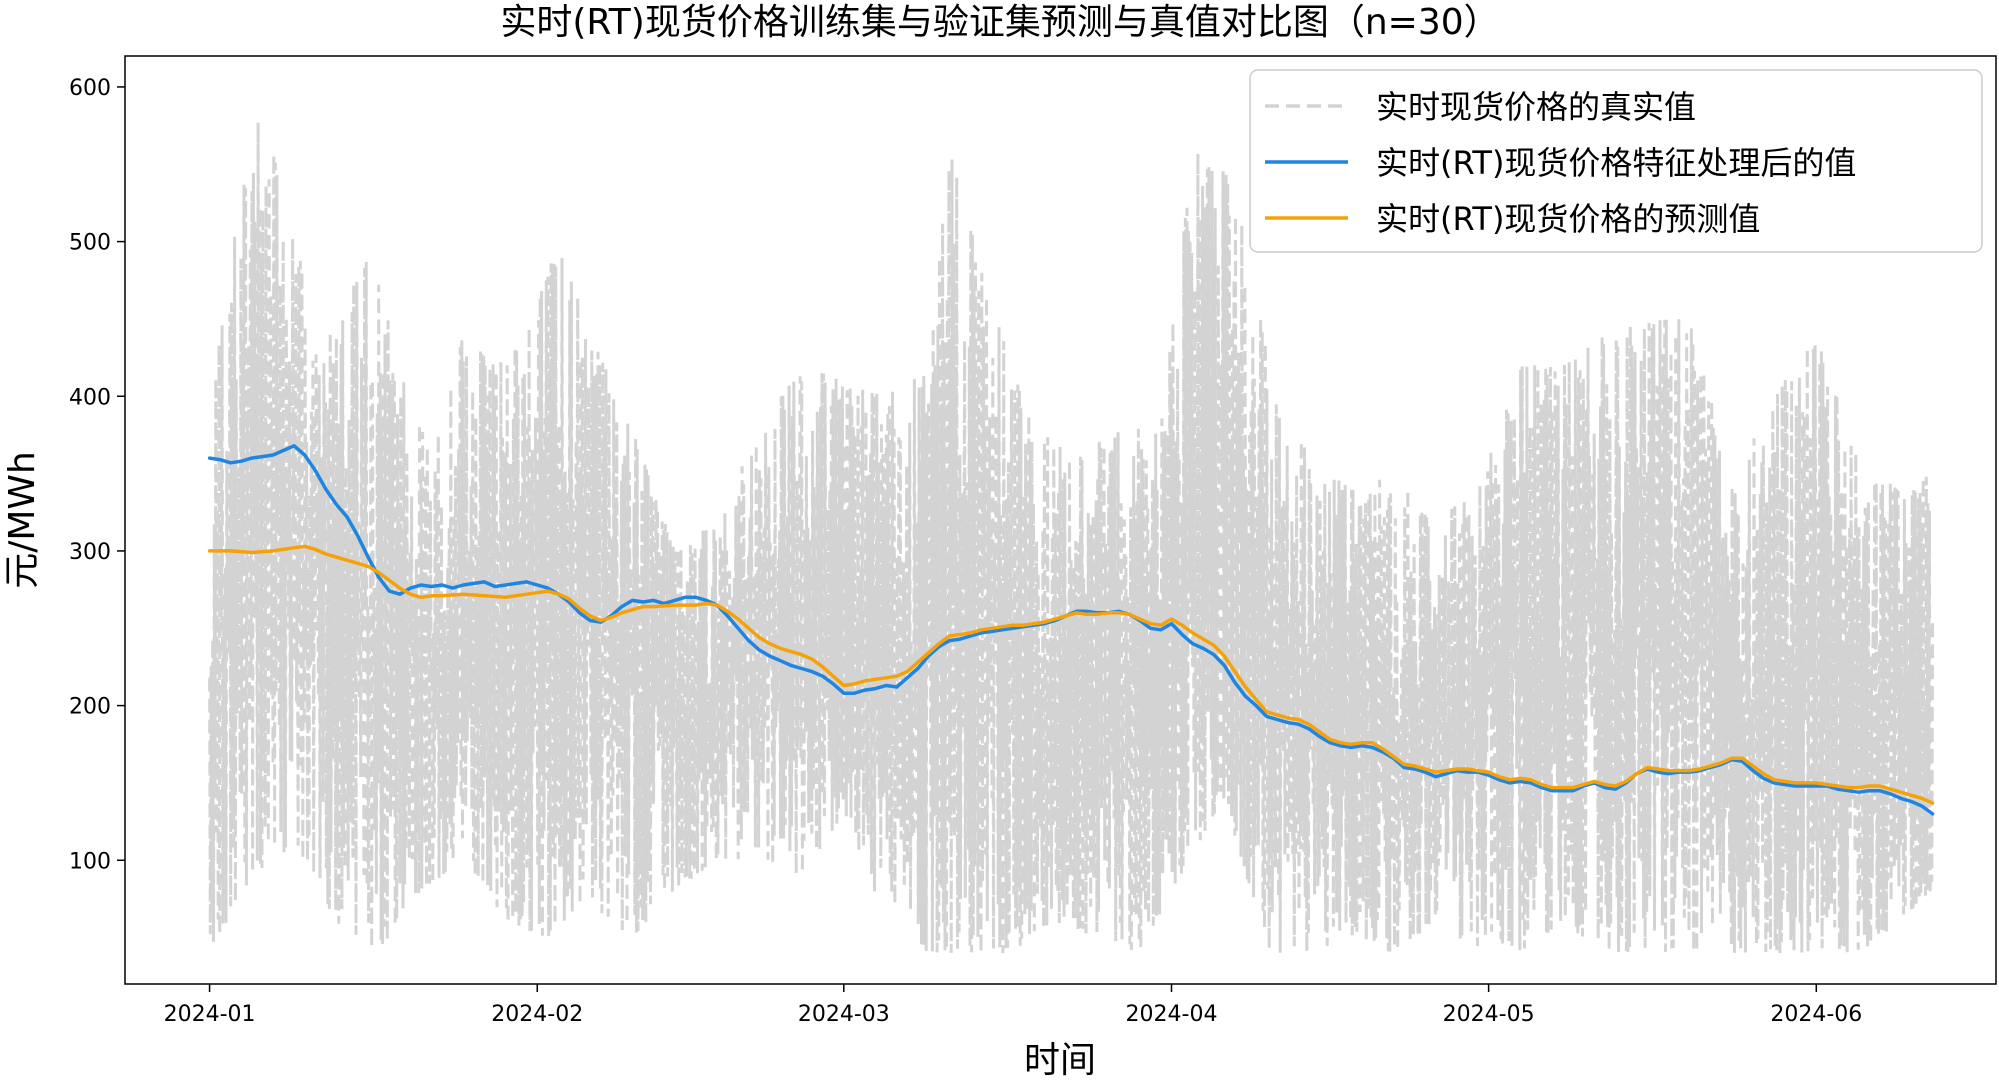  What do you see at coordinates (22, 520) in the screenshot?
I see `y-axis-label: 元/MWh` at bounding box center [22, 520].